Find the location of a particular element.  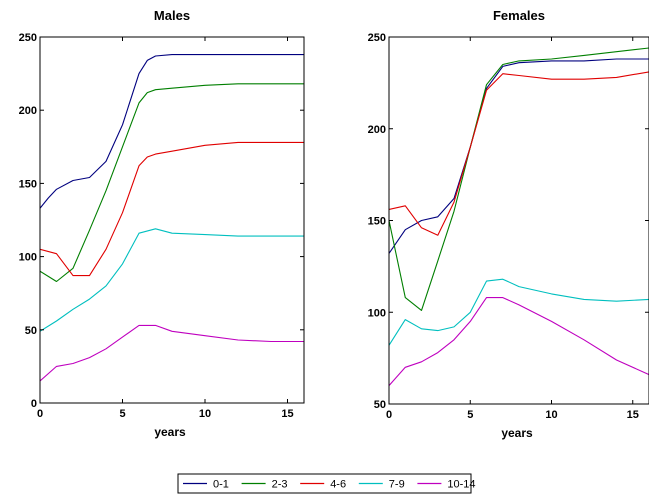

males-x-tick-label: 10 is located at coordinates (205, 414).